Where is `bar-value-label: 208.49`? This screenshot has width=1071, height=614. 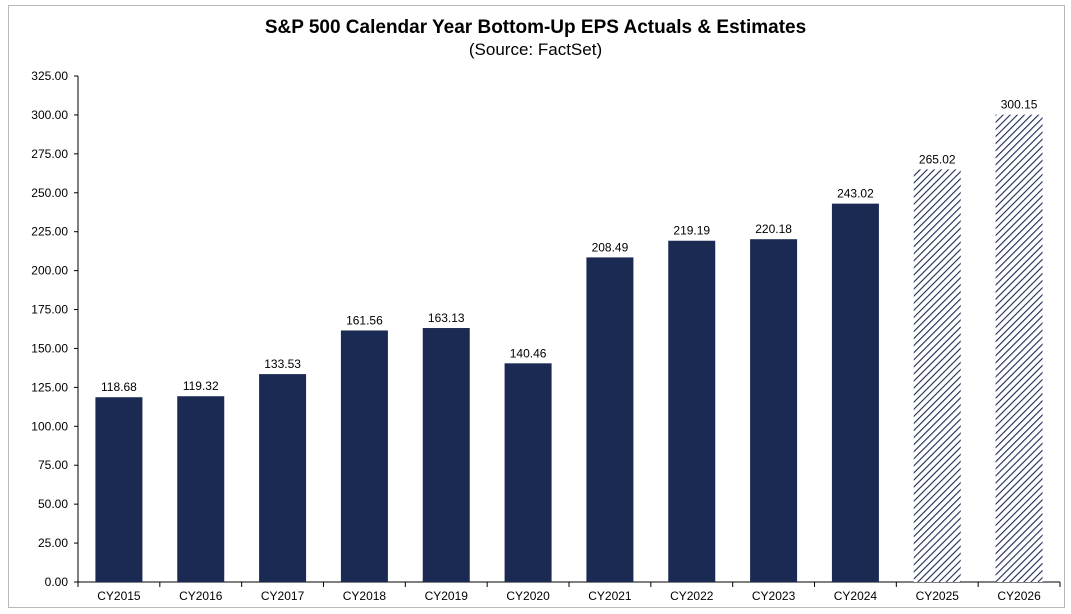 bar-value-label: 208.49 is located at coordinates (610, 247).